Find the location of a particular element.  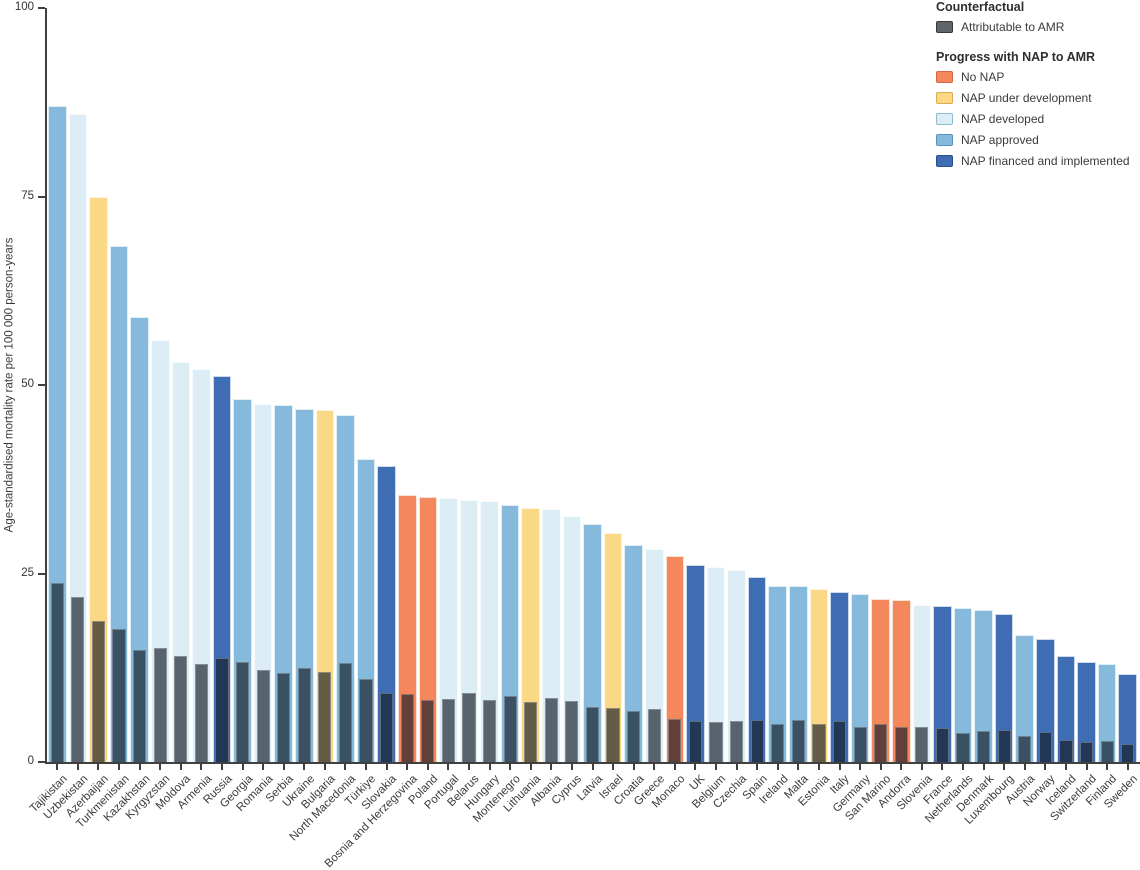

x-tick-greece is located at coordinates (654, 767).